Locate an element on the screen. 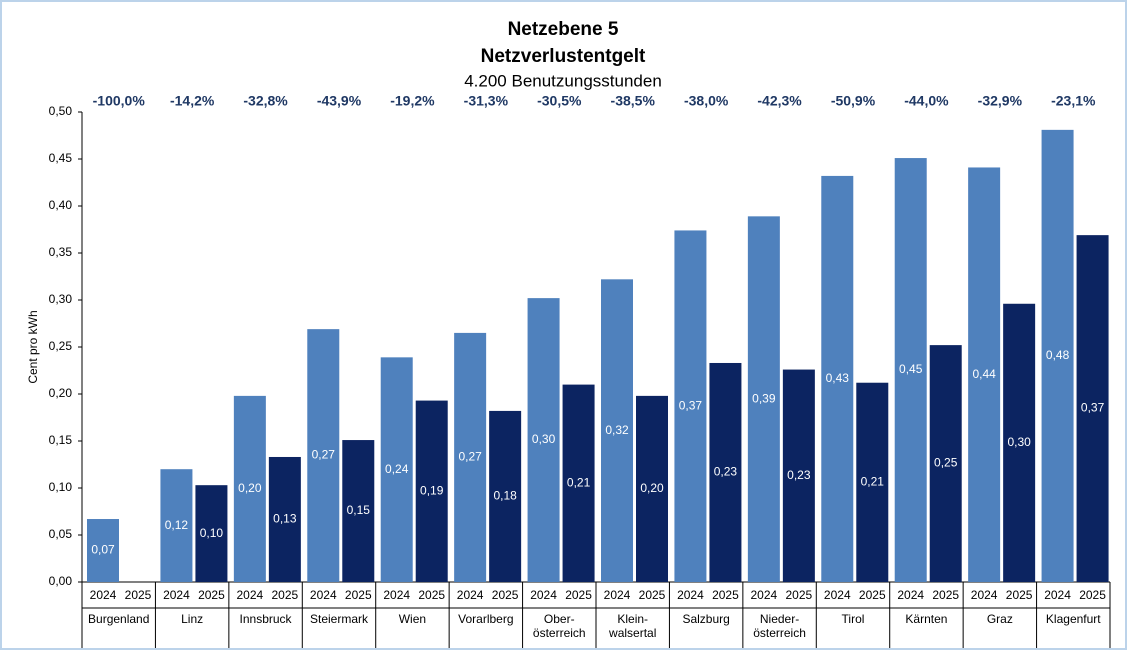 The width and height of the screenshot is (1127, 650). value-label: 0,25 is located at coordinates (946, 463).